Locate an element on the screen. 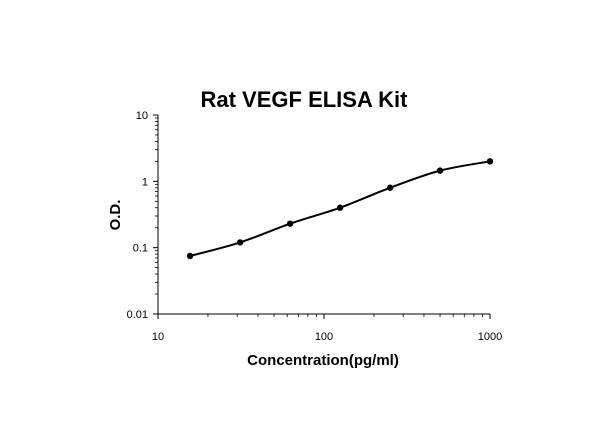 This screenshot has width=600, height=447. x-tick-label: 10 is located at coordinates (158, 337).